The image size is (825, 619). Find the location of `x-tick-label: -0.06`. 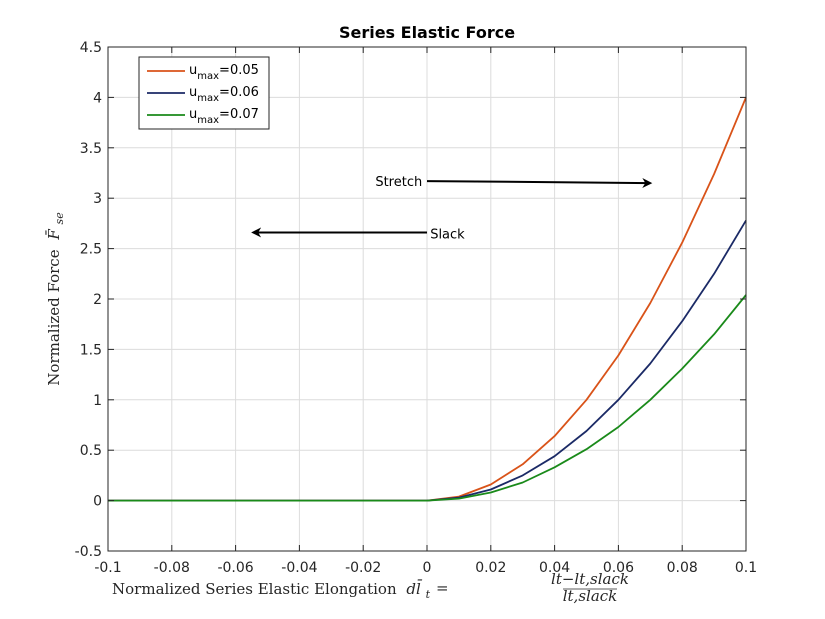

x-tick-label: -0.06 is located at coordinates (235, 568).